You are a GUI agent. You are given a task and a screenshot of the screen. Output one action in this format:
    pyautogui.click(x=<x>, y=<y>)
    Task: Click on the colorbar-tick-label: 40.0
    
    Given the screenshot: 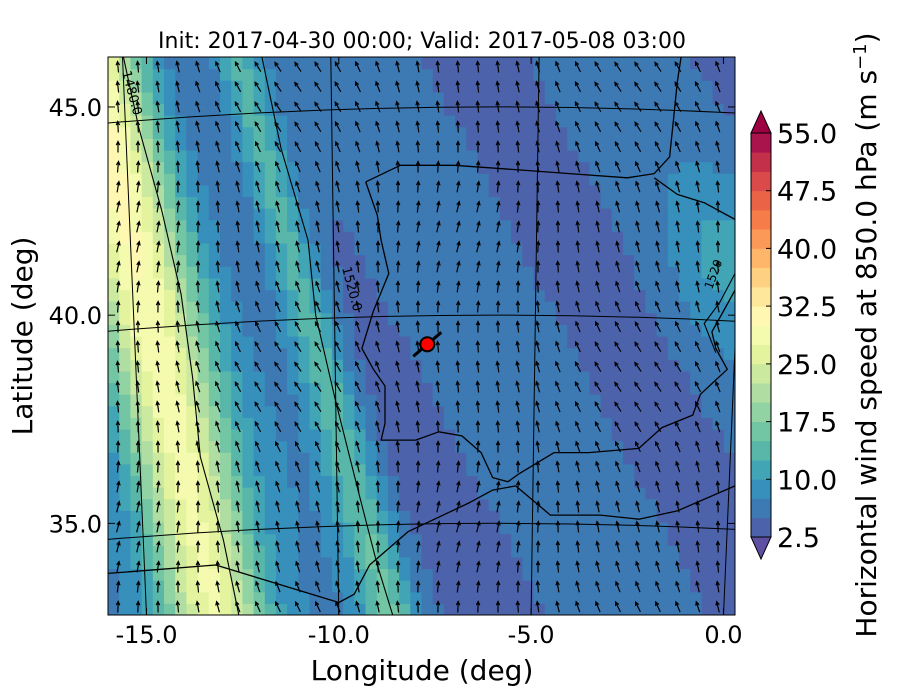 What is the action you would take?
    pyautogui.click(x=807, y=249)
    